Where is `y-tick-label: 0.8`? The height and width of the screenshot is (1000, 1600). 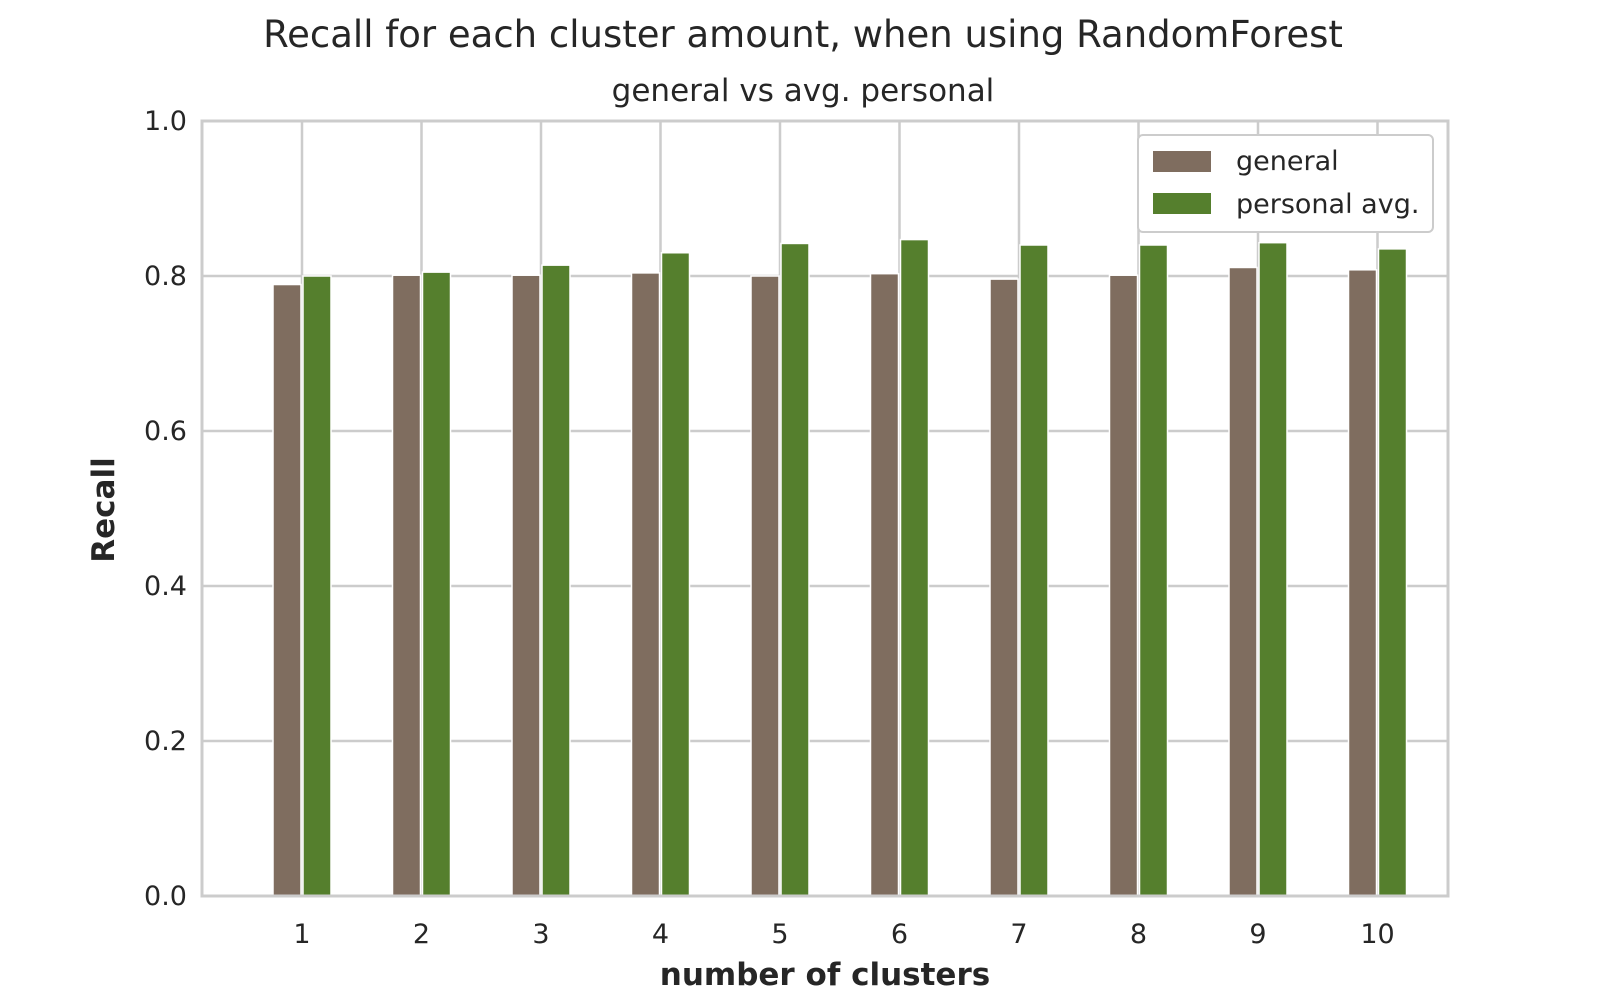
y-tick-label: 0.8 is located at coordinates (165, 276).